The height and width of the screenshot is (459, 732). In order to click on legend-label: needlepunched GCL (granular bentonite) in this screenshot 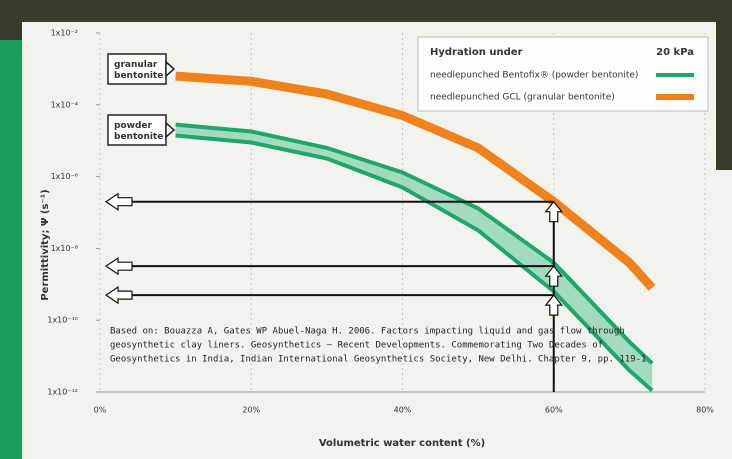, I will do `click(522, 98)`.